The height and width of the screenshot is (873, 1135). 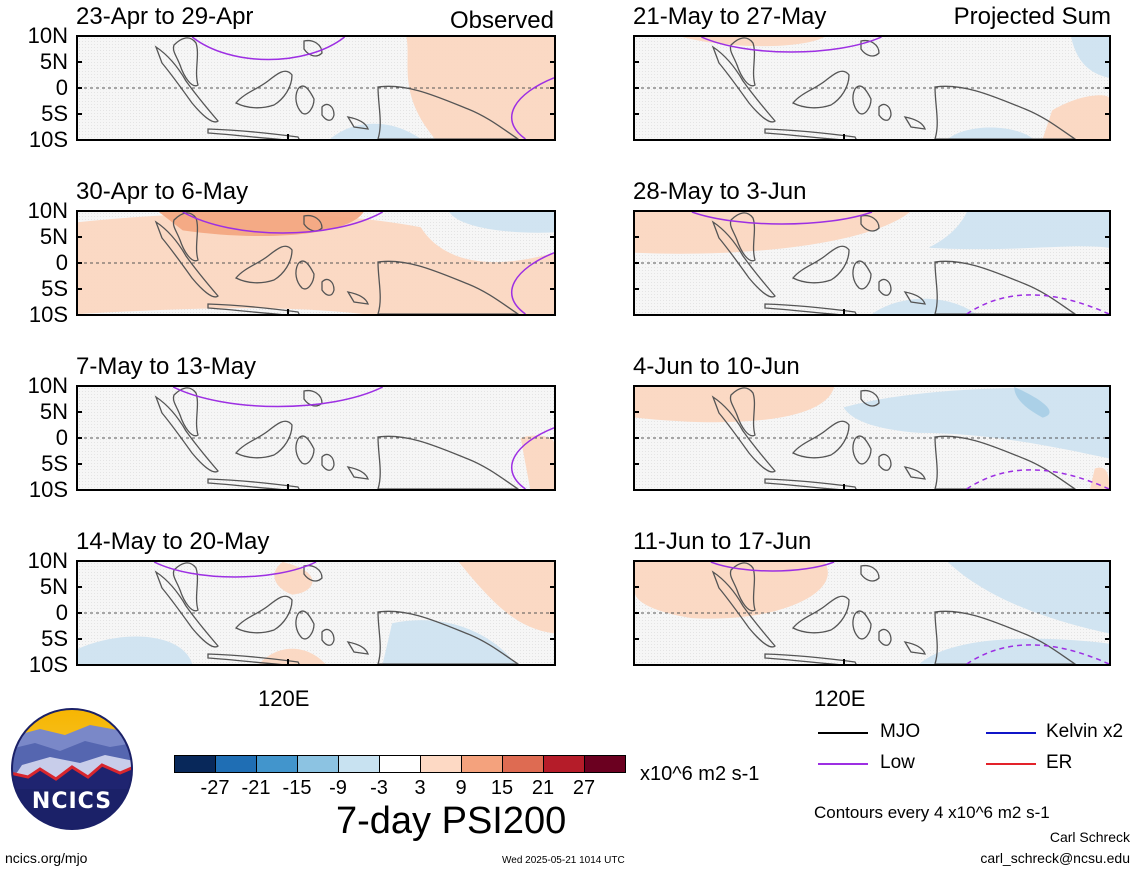 I want to click on lat-label: 5N, so click(x=53, y=61).